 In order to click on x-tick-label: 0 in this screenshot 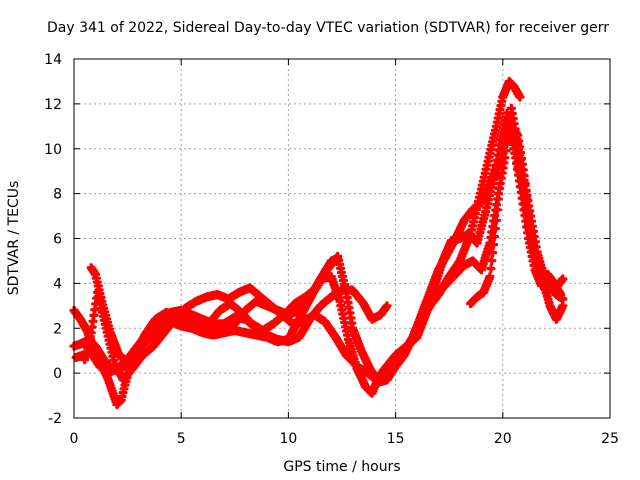, I will do `click(74, 439)`.